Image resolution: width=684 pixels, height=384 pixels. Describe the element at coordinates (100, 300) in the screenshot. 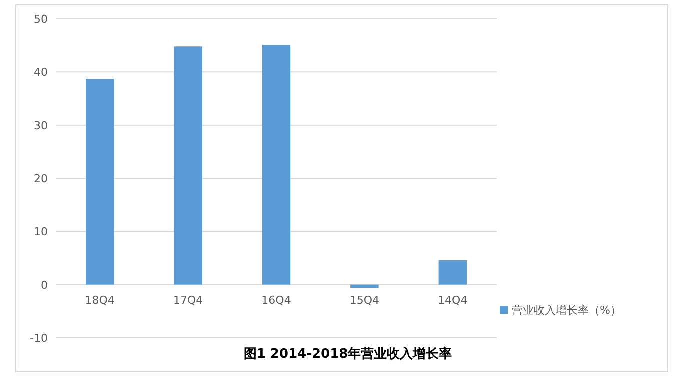

I see `x-tick-label: 18Q4` at that location.